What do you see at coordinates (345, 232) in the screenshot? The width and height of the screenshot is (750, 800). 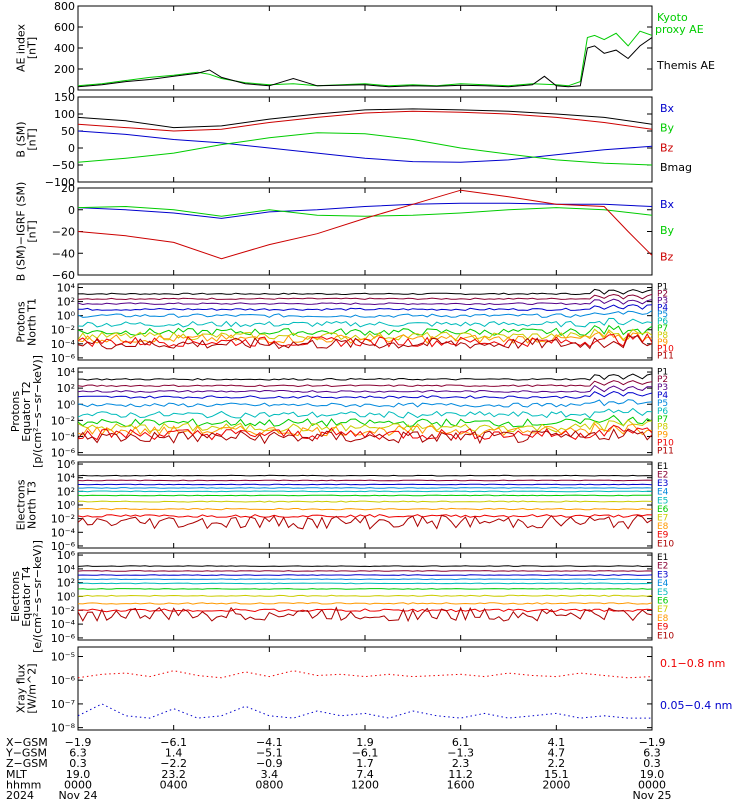 I see `panel-bigrf: −60 −40 −20 0 20 B (SM)−IGRF (SM)[nT] Bx By Bz` at bounding box center [345, 232].